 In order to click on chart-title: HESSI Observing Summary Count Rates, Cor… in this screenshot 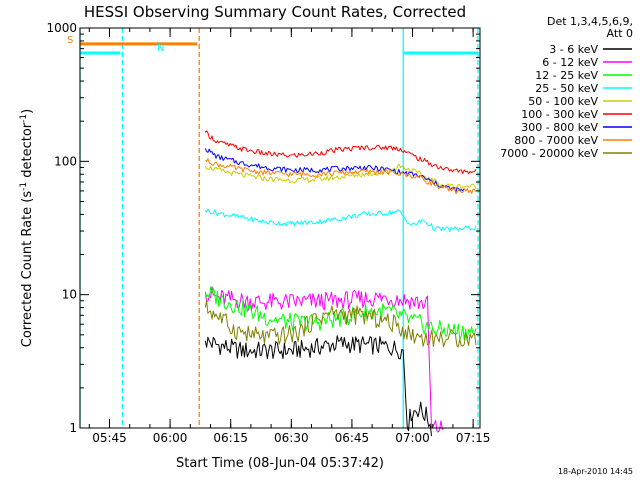, I will do `click(275, 12)`.